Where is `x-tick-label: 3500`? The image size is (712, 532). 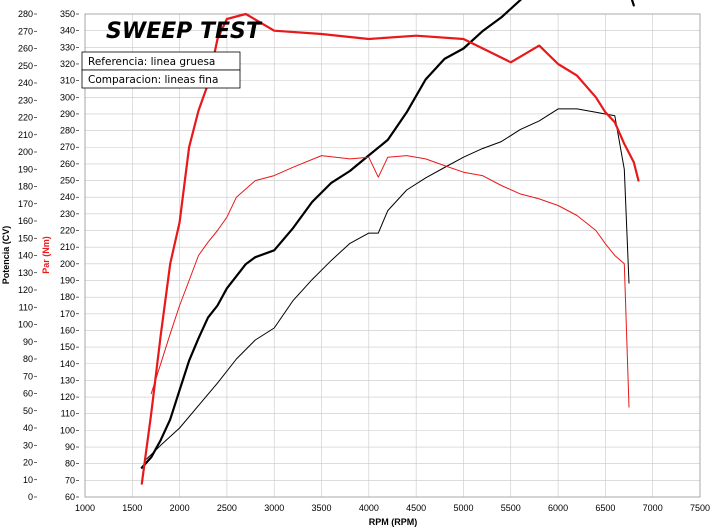
x-tick-label: 3500 is located at coordinates (322, 508).